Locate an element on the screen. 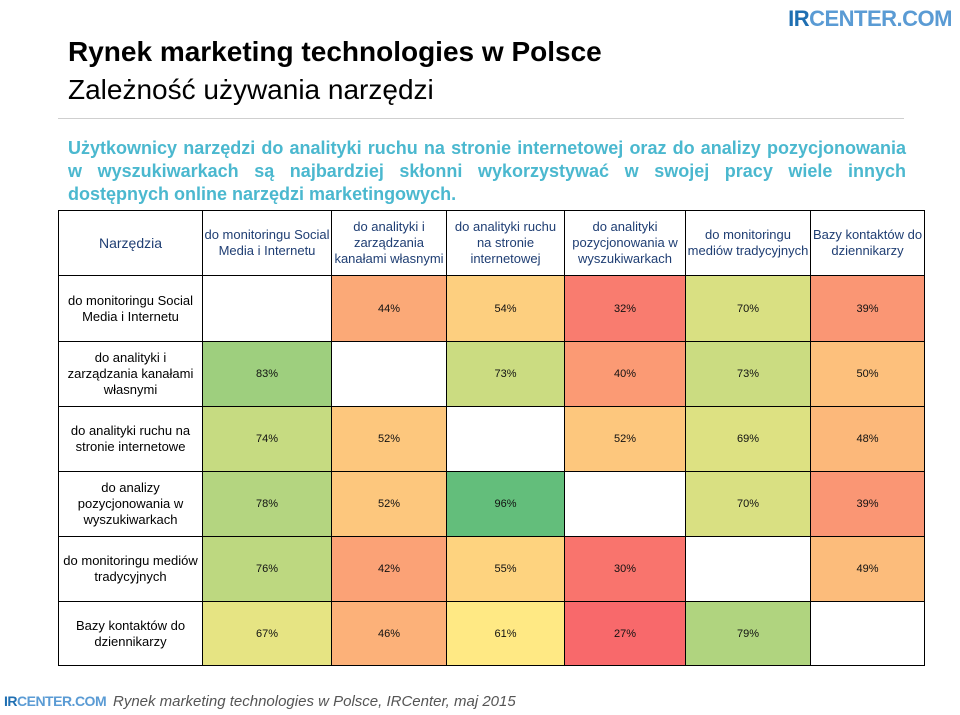 The image size is (960, 715). matrix-cell: 48% is located at coordinates (867, 439).